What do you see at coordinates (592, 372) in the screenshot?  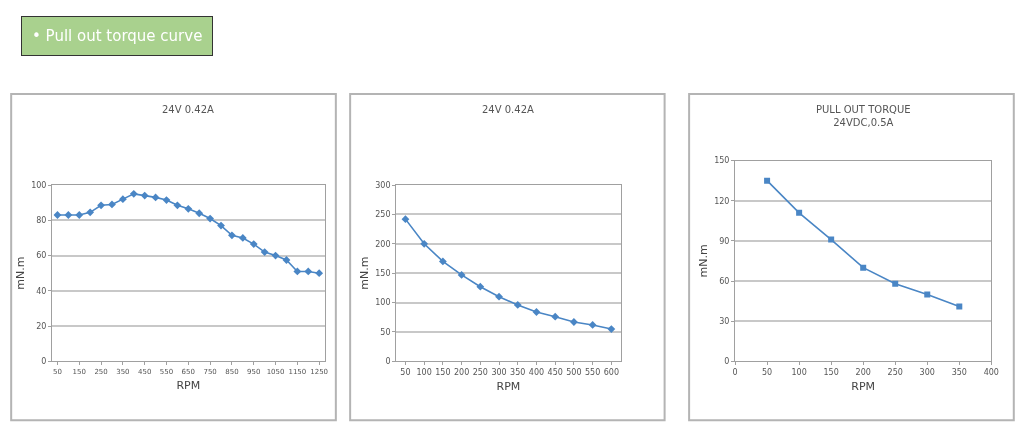 I see `x-tick-label: 550` at bounding box center [592, 372].